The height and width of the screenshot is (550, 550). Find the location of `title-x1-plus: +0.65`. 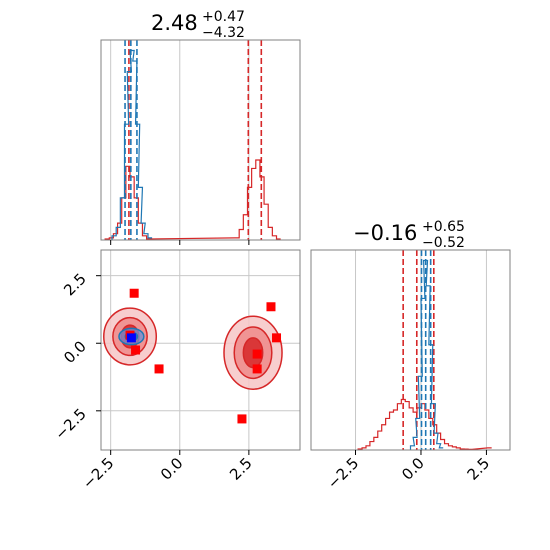

title-x1-plus: +0.65 is located at coordinates (443, 227).